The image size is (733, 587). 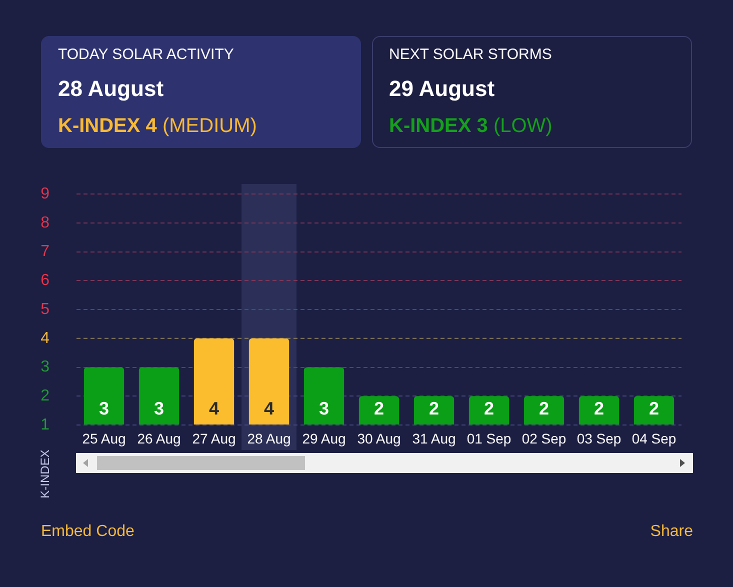 What do you see at coordinates (45, 396) in the screenshot?
I see `y-tick-label: 2` at bounding box center [45, 396].